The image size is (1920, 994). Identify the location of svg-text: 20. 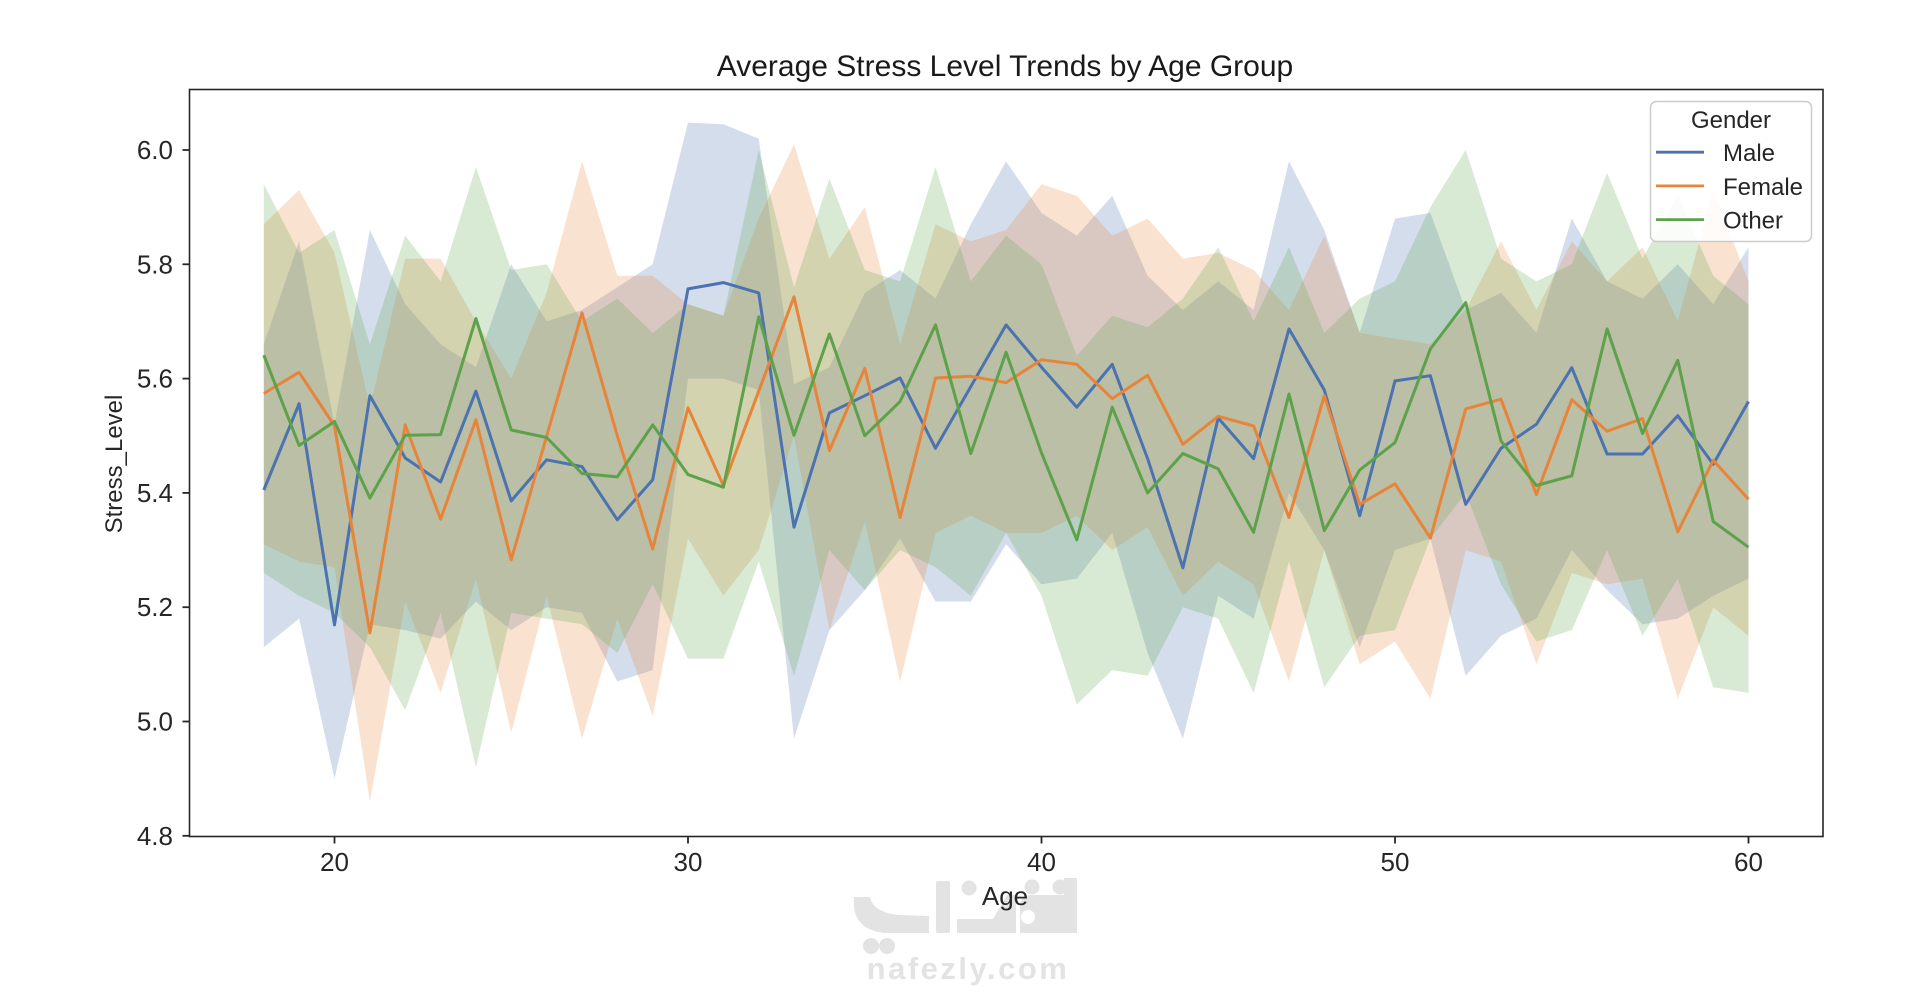
(334, 862).